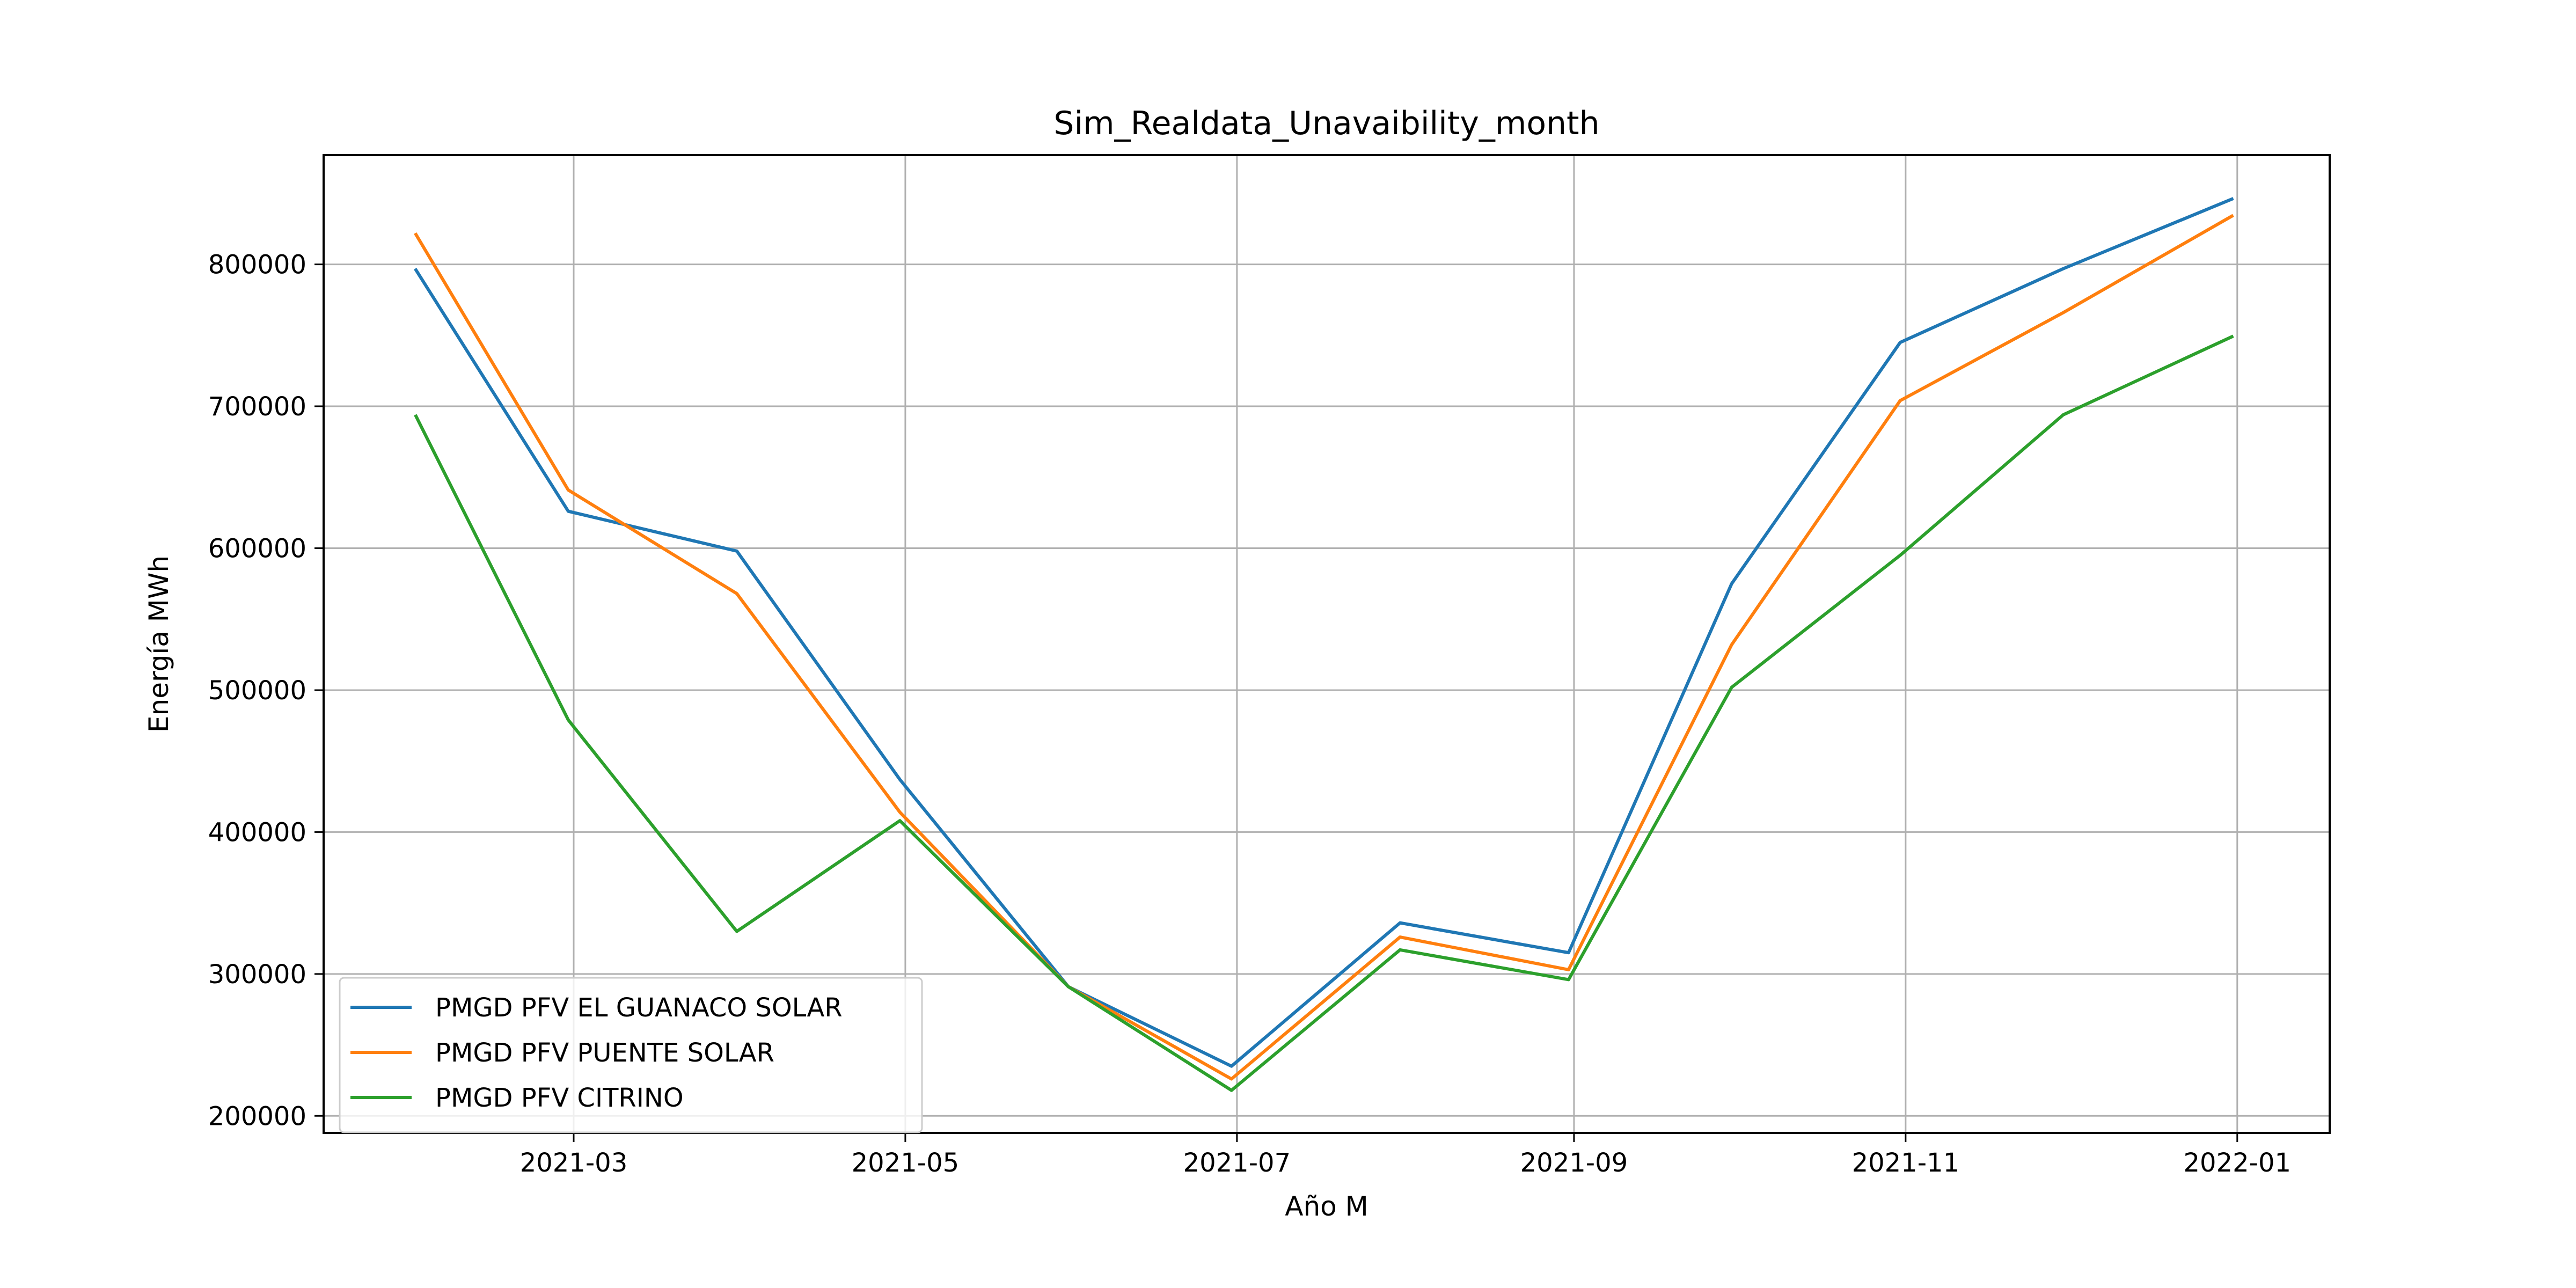 This screenshot has width=2576, height=1288. What do you see at coordinates (559, 1098) in the screenshot?
I see `legend-label: PMGD PFV CITRINO` at bounding box center [559, 1098].